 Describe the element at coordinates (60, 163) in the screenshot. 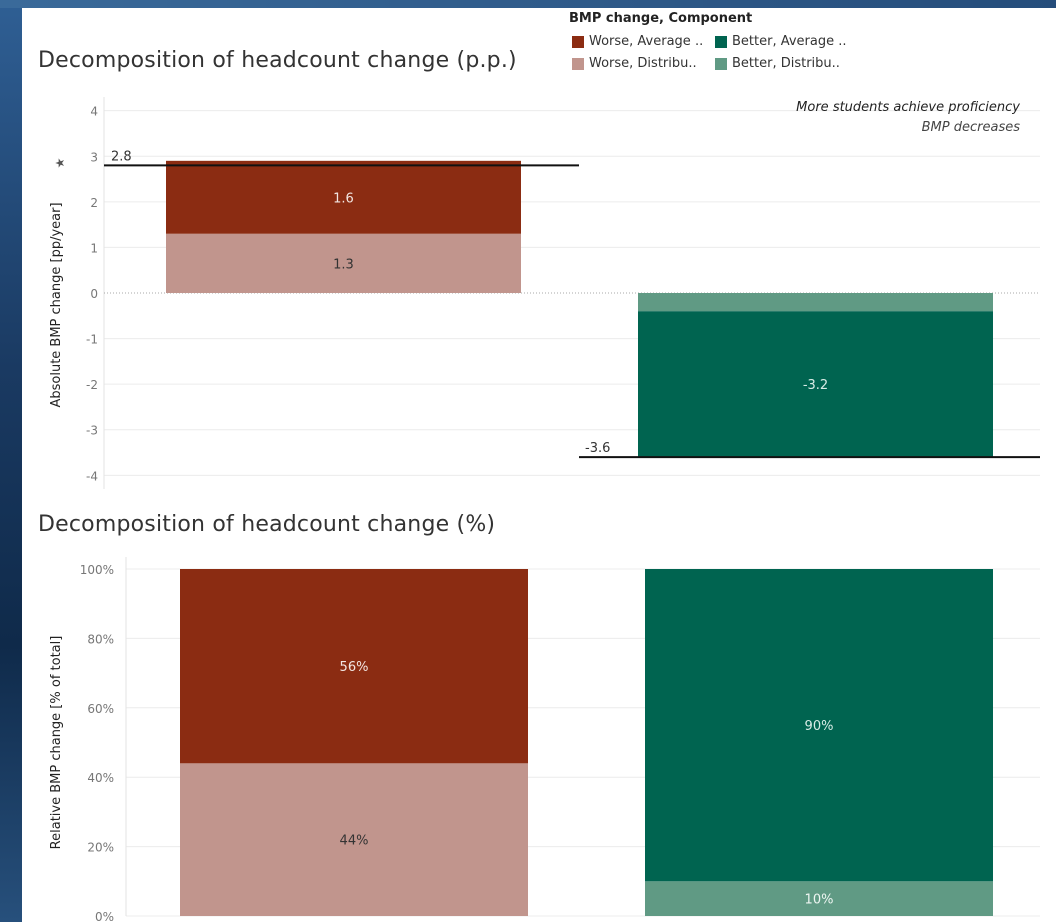

I see `pin-icon: ★` at that location.